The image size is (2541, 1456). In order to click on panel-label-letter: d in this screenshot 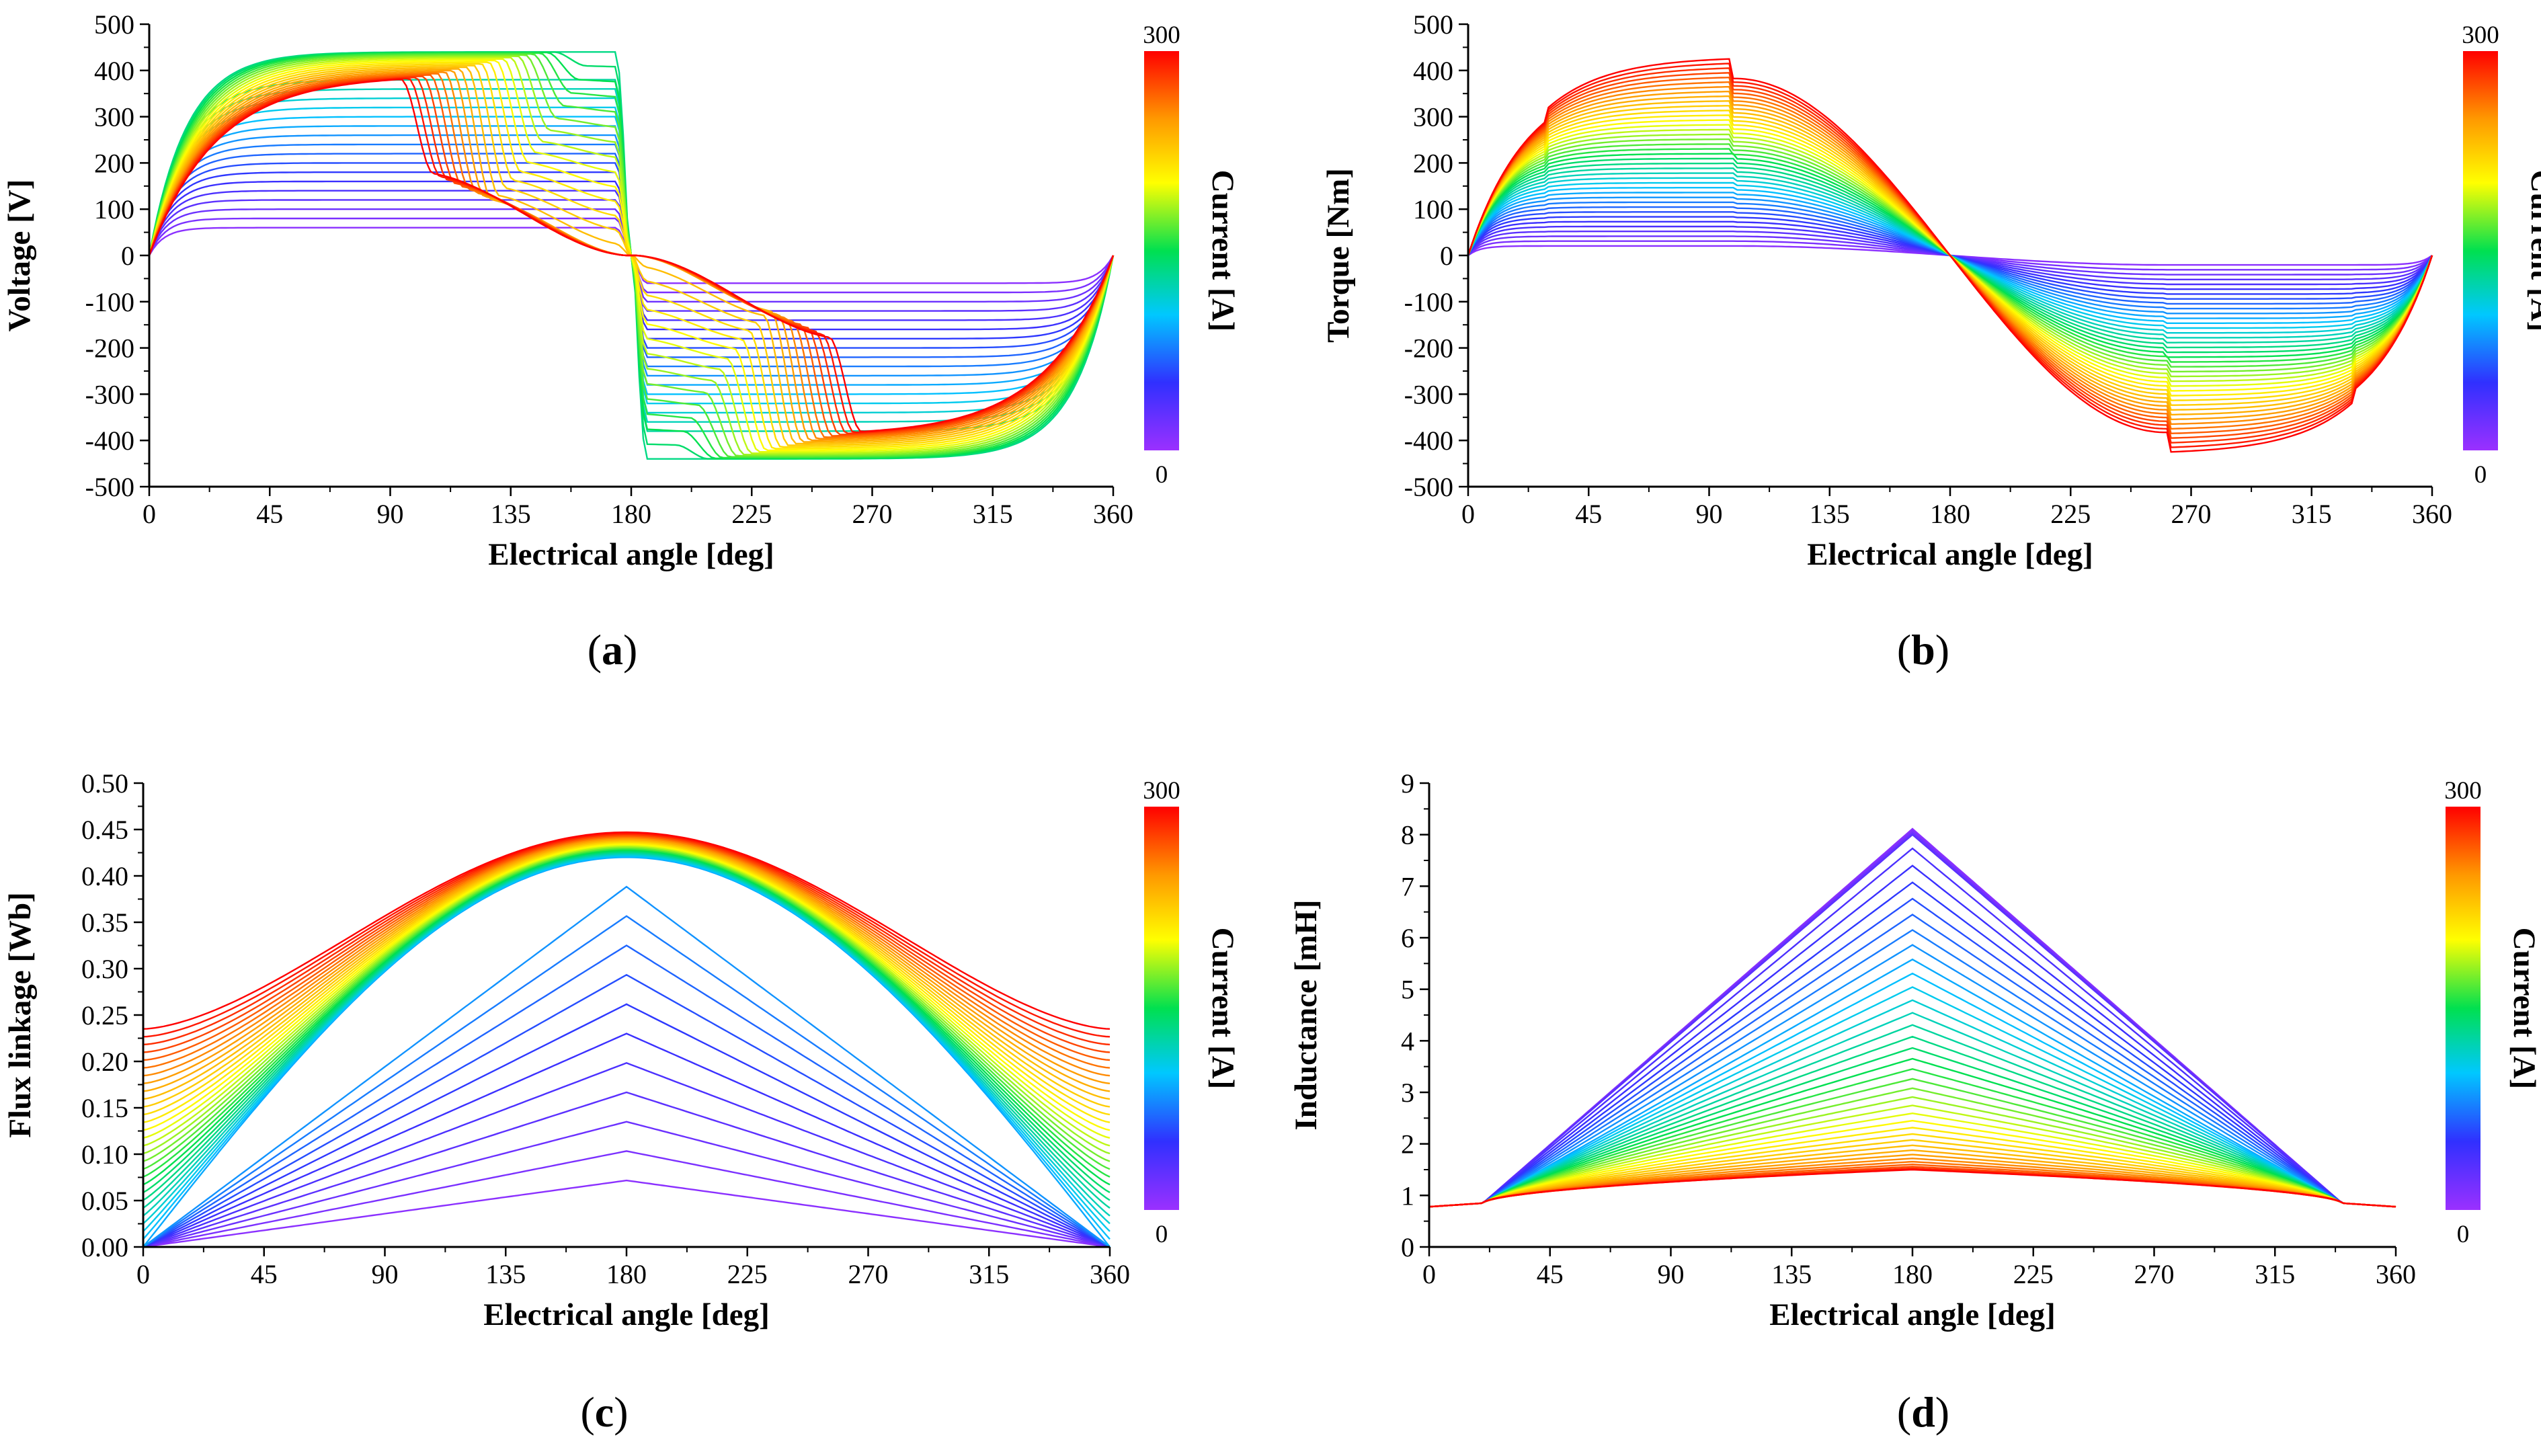, I will do `click(1923, 1412)`.